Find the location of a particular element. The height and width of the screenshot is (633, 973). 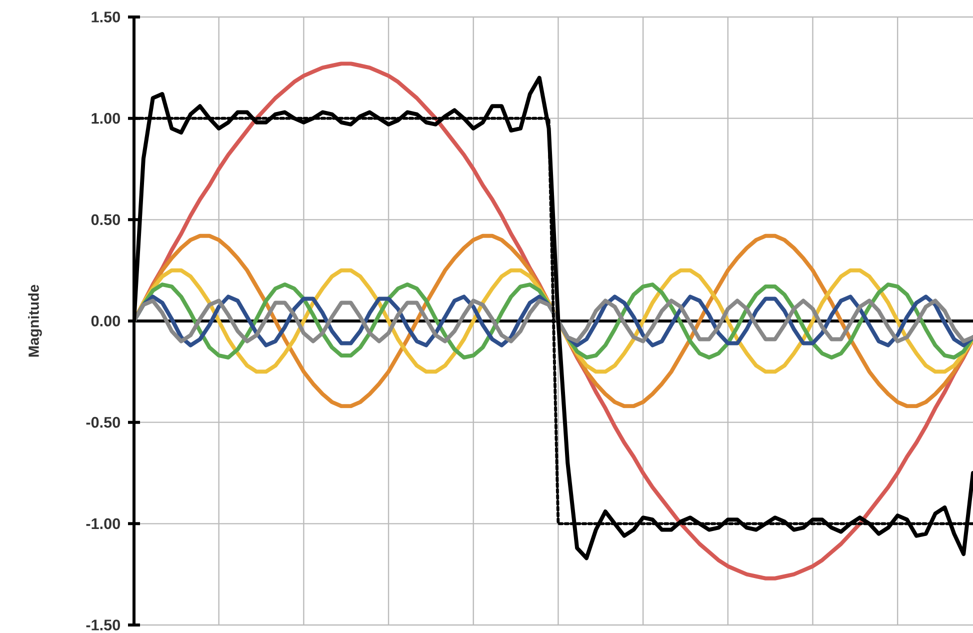

y-tick-label: 1.50 is located at coordinates (106, 17).